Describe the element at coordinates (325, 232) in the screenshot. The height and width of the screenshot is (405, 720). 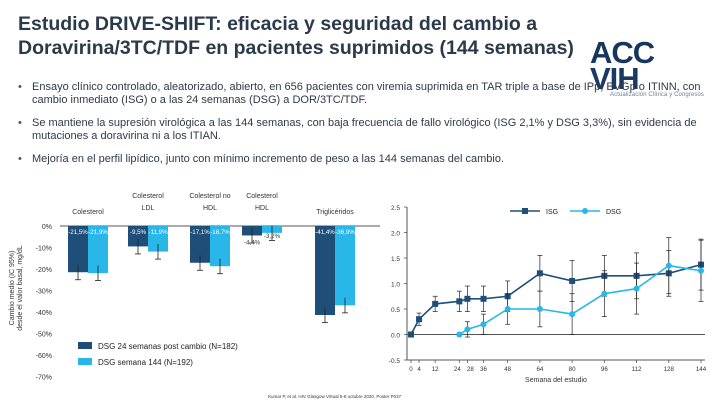
I see `bar-value-label: -41,4%` at that location.